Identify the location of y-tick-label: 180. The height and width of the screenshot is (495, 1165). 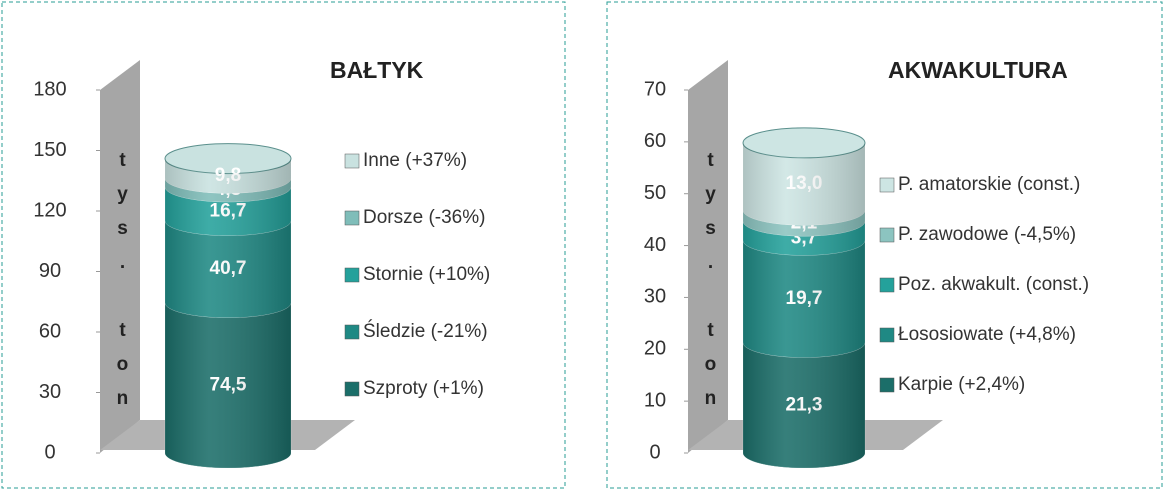
(49, 89).